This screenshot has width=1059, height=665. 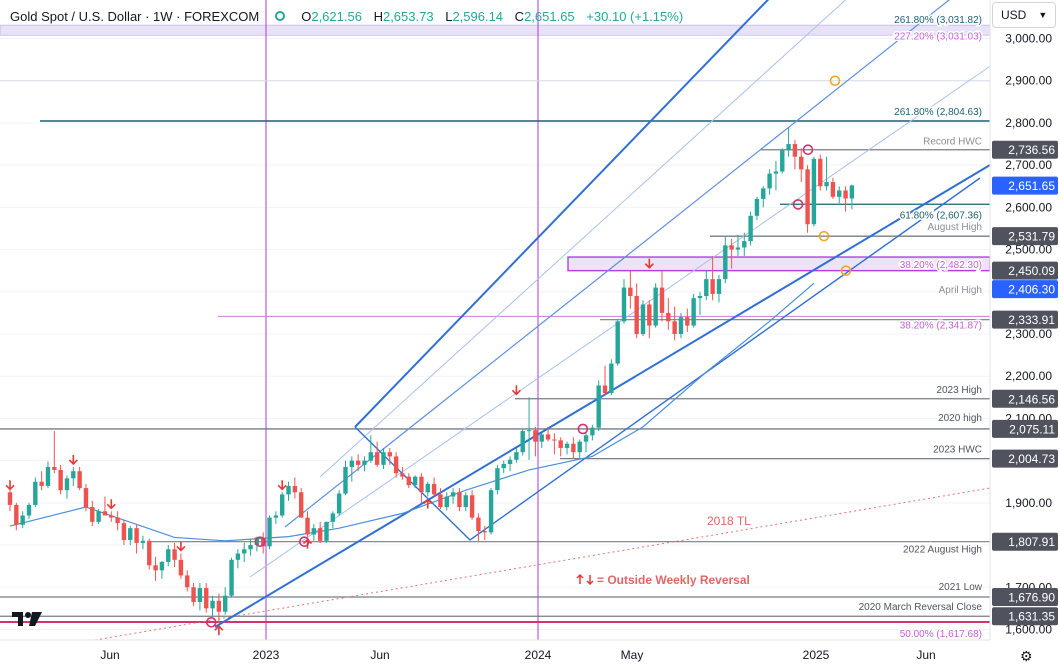 What do you see at coordinates (955, 227) in the screenshot?
I see `level-label: August High` at bounding box center [955, 227].